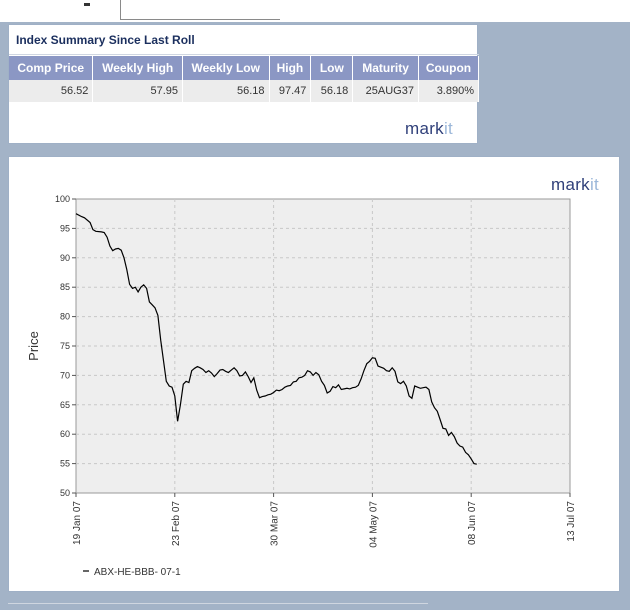  What do you see at coordinates (62, 199) in the screenshot?
I see `y-tick-label: 100` at bounding box center [62, 199].